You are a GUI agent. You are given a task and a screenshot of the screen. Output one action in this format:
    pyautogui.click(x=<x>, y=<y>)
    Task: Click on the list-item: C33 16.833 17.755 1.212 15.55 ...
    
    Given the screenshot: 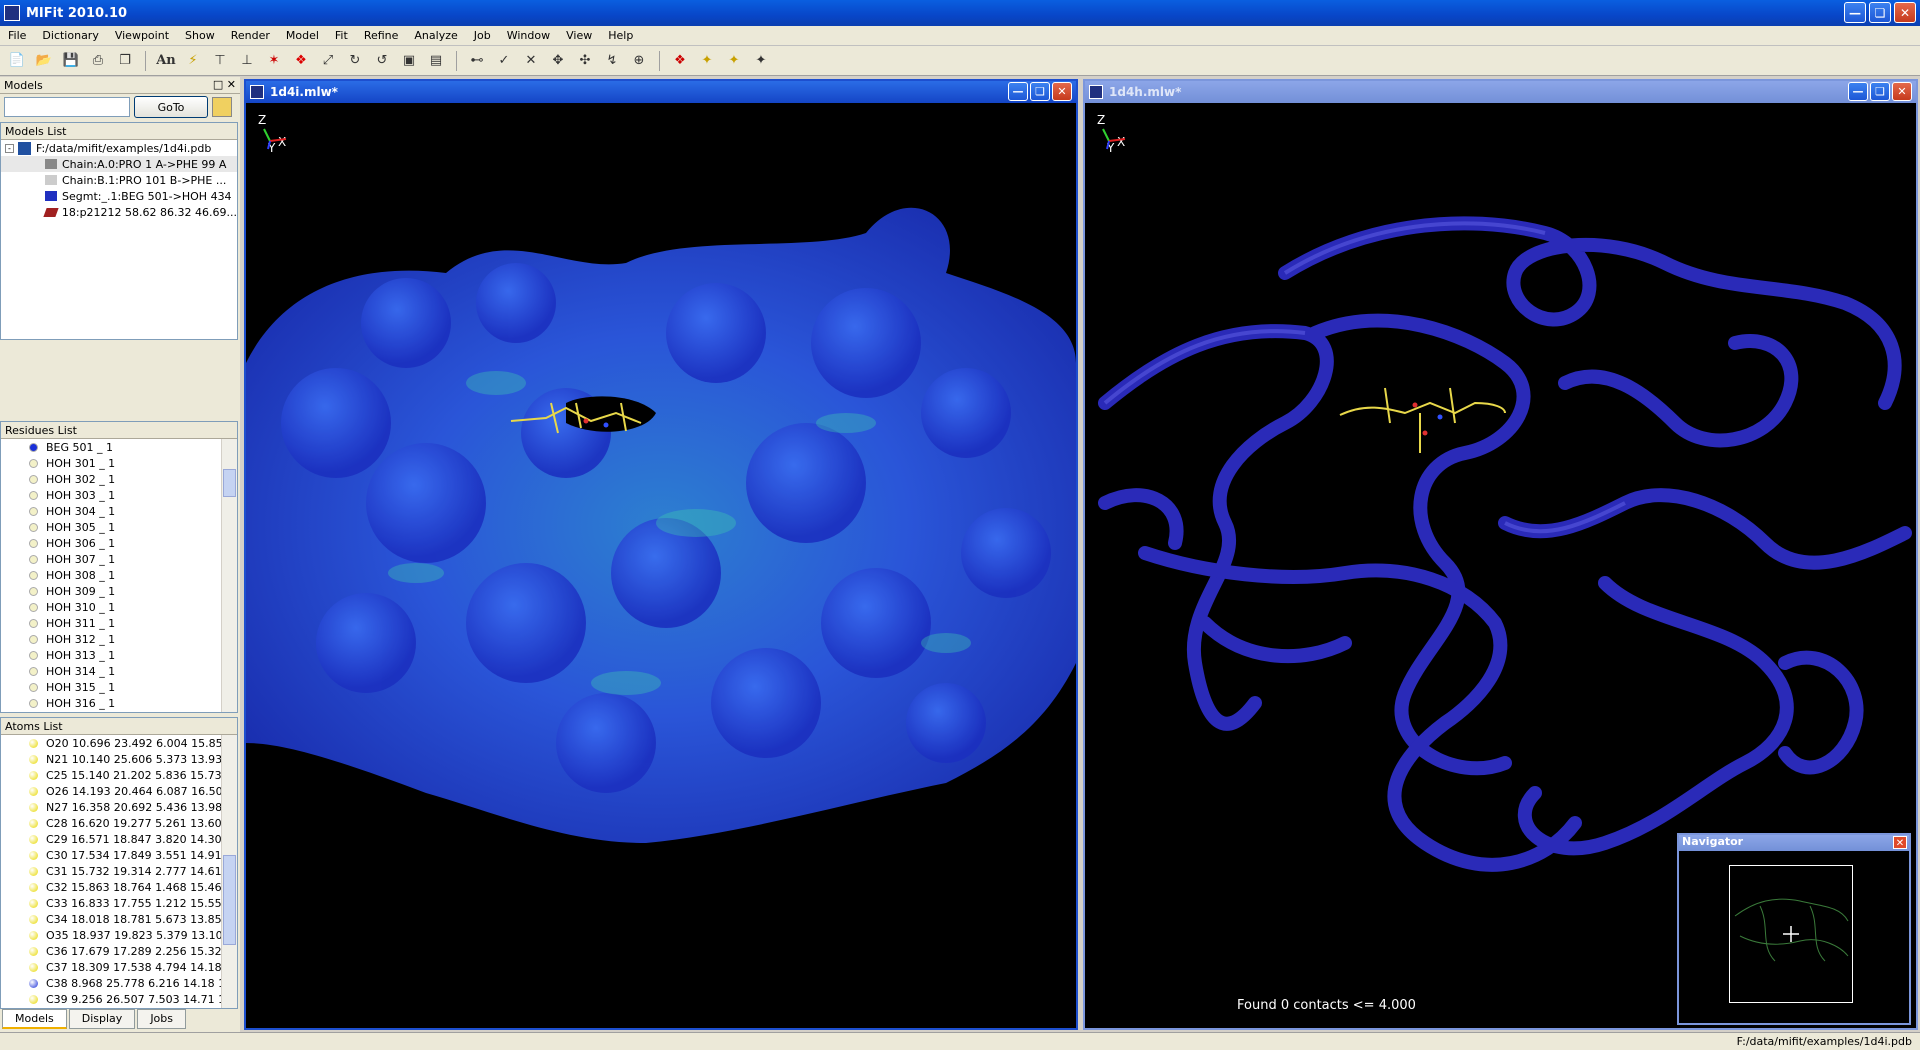 What is the action you would take?
    pyautogui.click(x=119, y=903)
    